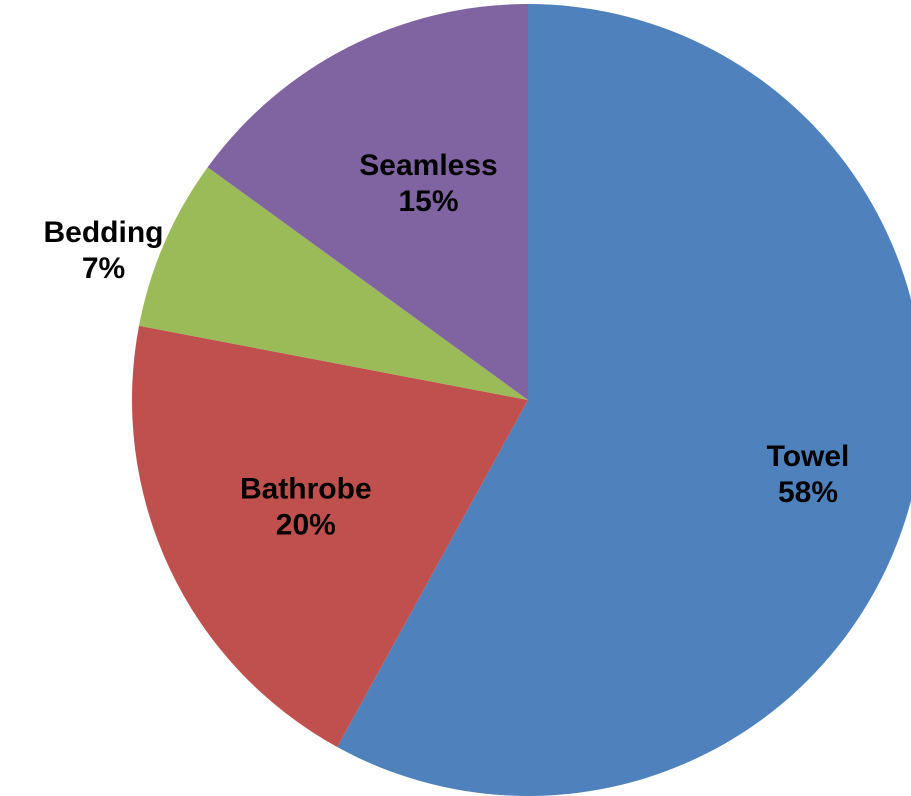 The width and height of the screenshot is (911, 796). Describe the element at coordinates (808, 456) in the screenshot. I see `slice-label-towel: Towel` at that location.